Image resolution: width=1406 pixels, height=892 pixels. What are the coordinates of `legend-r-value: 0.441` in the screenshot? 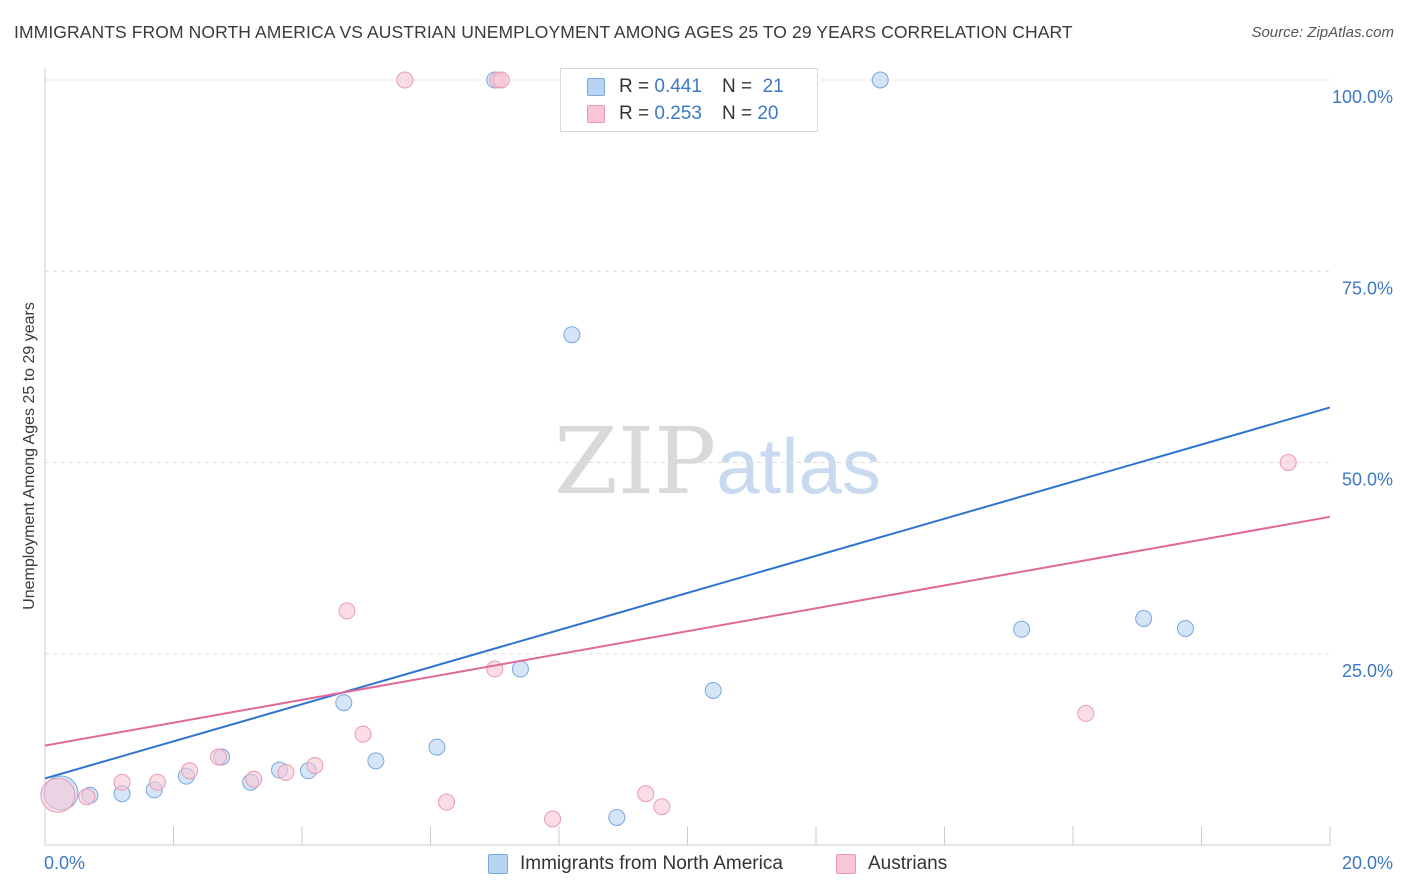 It's located at (678, 86).